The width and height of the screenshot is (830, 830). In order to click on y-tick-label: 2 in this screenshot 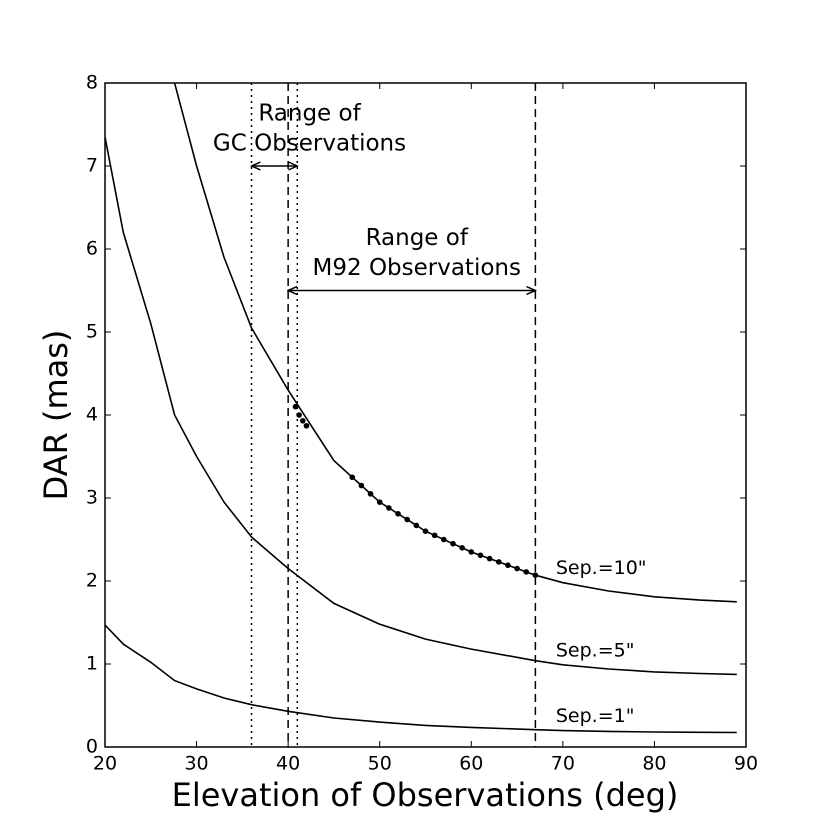, I will do `click(92, 581)`.